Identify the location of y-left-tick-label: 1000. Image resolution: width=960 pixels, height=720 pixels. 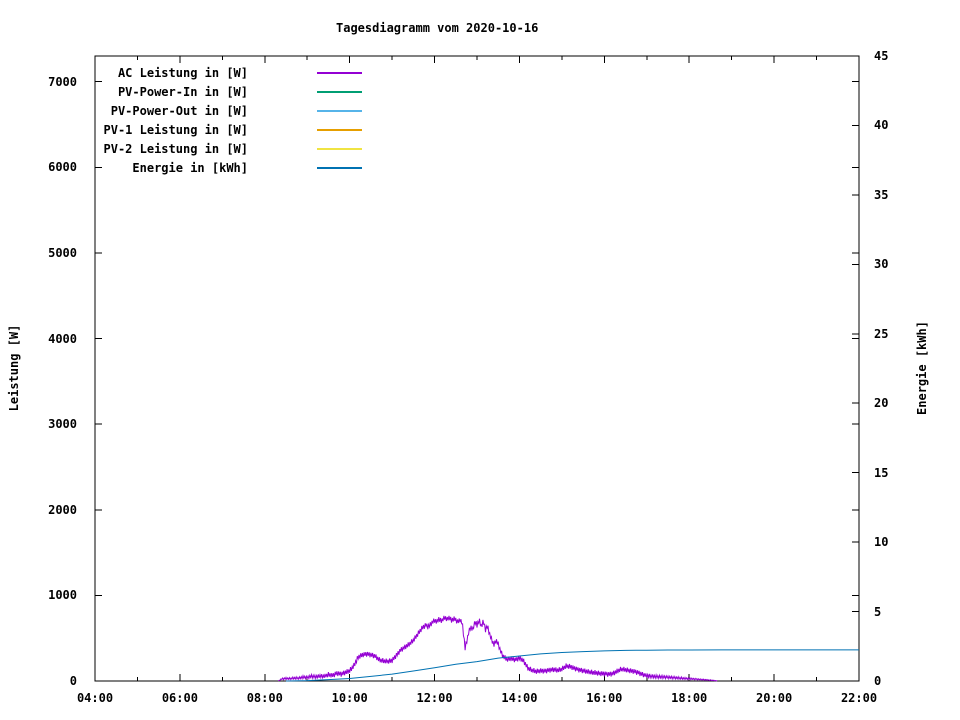
(62, 595).